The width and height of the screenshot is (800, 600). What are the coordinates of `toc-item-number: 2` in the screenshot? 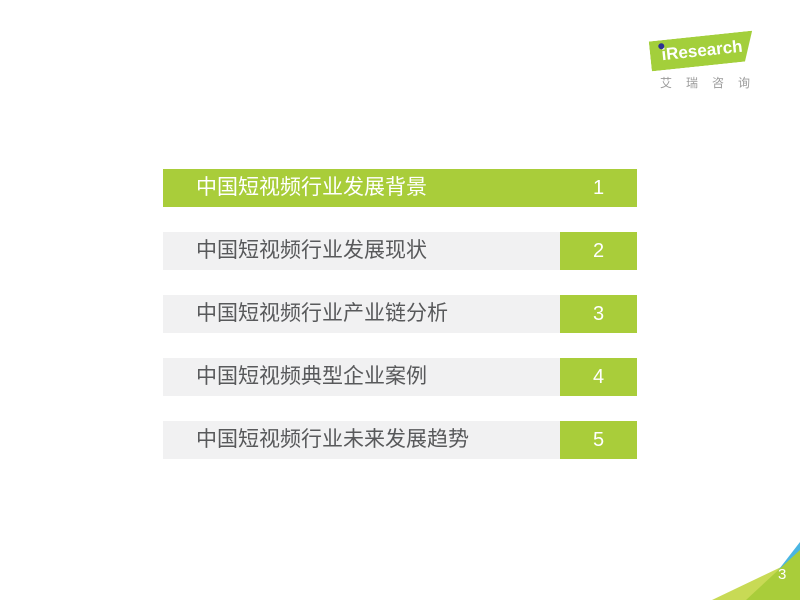 It's located at (598, 251).